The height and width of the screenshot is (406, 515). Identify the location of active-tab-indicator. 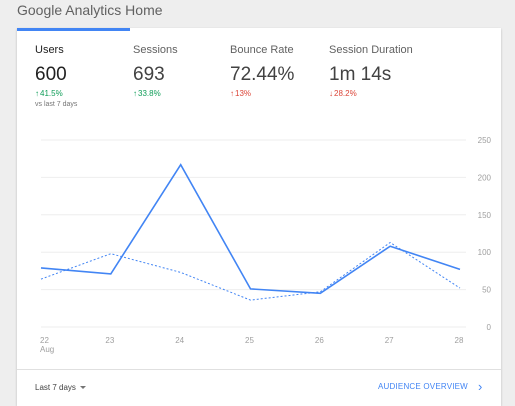
(73, 29).